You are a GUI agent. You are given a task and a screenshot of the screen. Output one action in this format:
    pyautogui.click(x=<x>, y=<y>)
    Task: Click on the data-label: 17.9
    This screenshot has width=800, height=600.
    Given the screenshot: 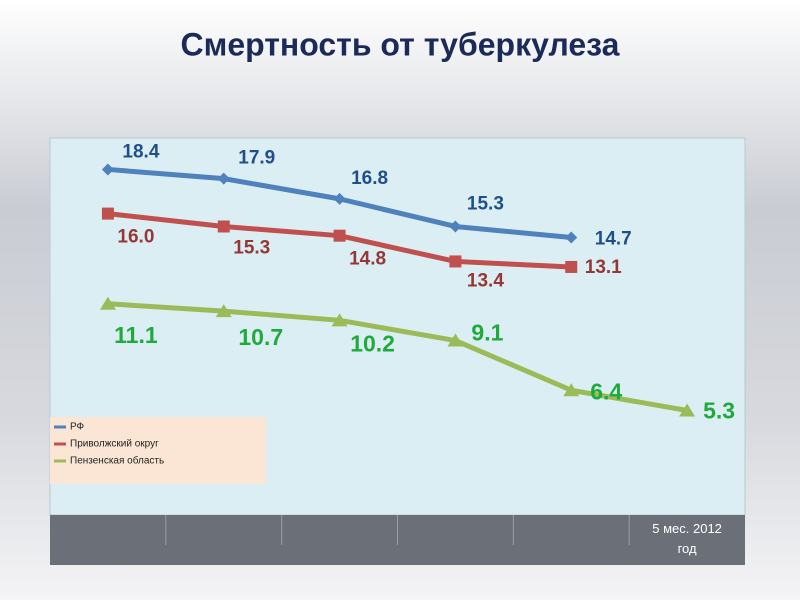 What is the action you would take?
    pyautogui.click(x=256, y=158)
    